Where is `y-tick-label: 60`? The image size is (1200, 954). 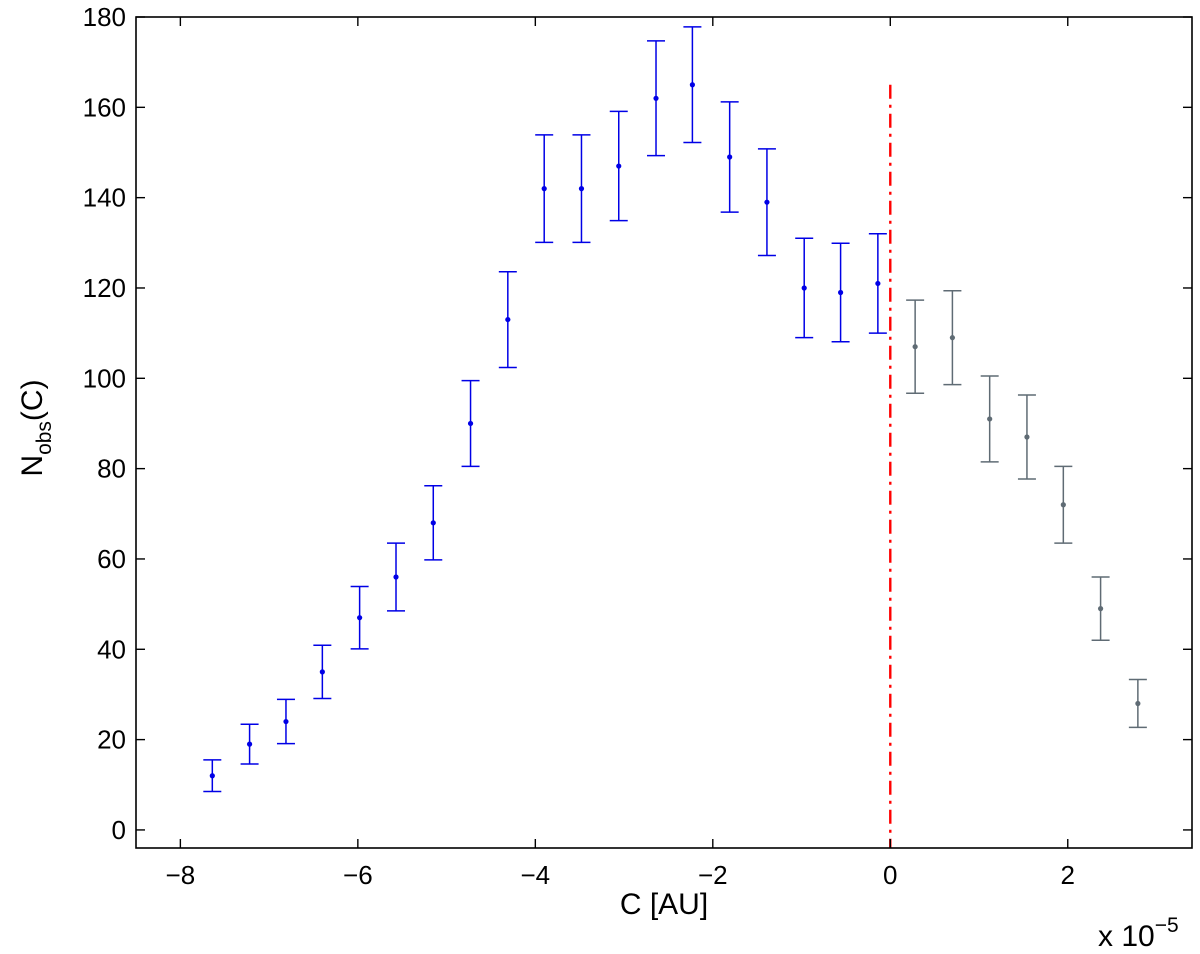
y-tick-label: 60 is located at coordinates (111, 559).